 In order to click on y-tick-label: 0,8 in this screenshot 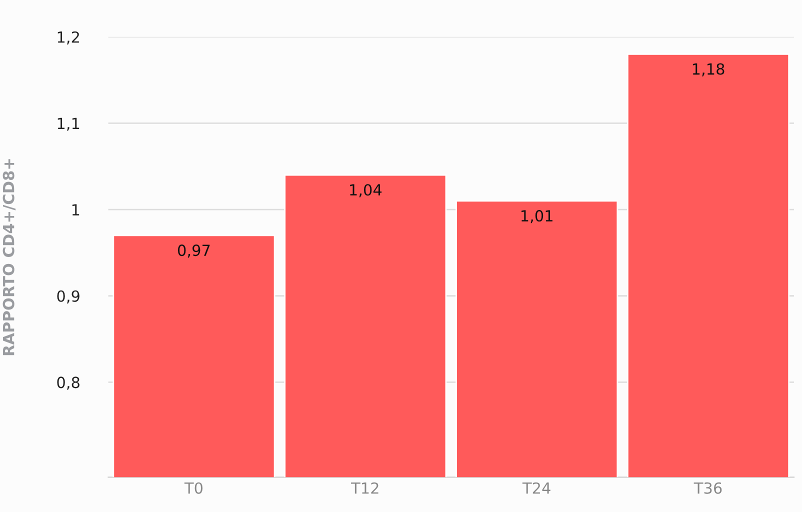, I will do `click(68, 383)`.